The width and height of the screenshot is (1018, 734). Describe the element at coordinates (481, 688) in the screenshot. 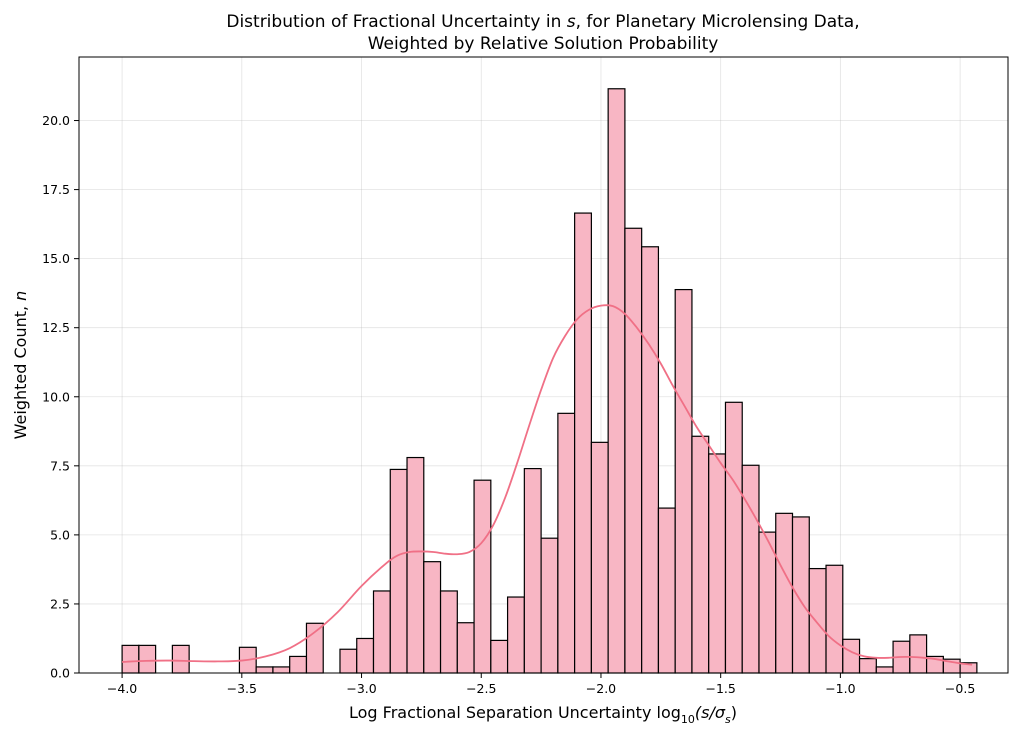

I see `x-tick-label: −2.5` at that location.